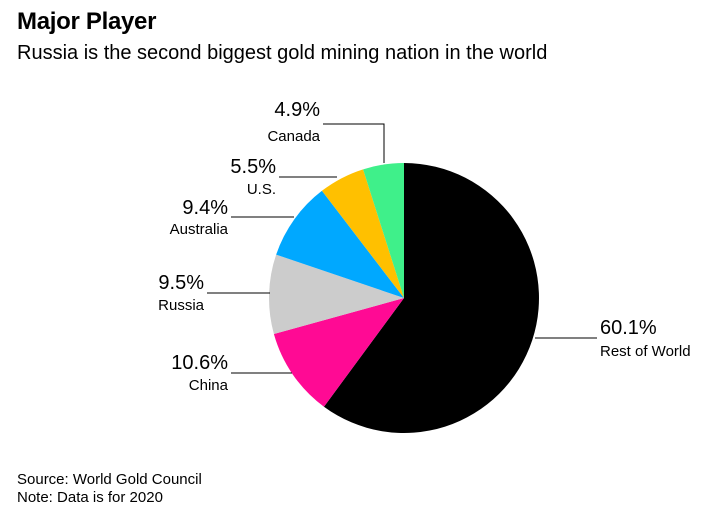 Image resolution: width=711 pixels, height=511 pixels. Describe the element at coordinates (338, 352) in the screenshot. I see `slice-china` at that location.